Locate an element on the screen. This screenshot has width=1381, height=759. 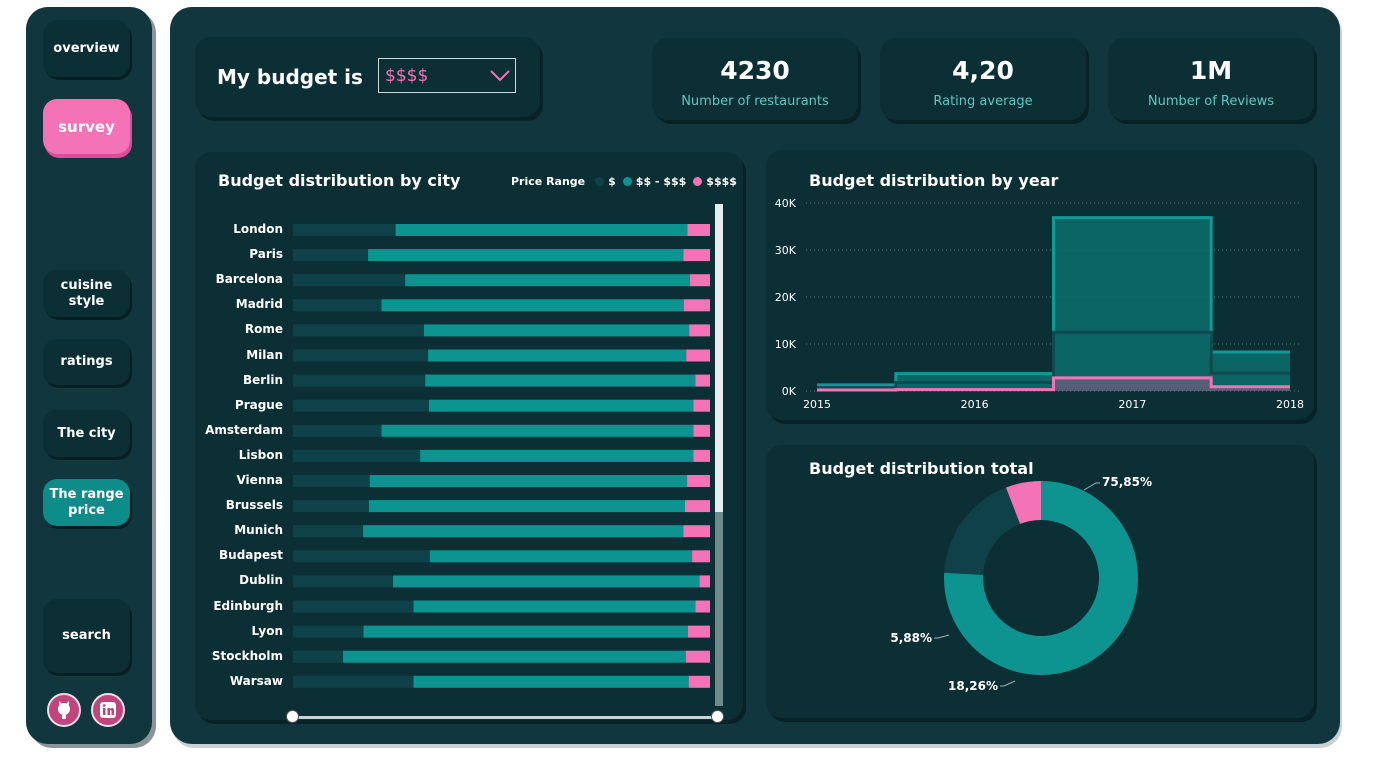
scrollbar-track is located at coordinates (719, 455).